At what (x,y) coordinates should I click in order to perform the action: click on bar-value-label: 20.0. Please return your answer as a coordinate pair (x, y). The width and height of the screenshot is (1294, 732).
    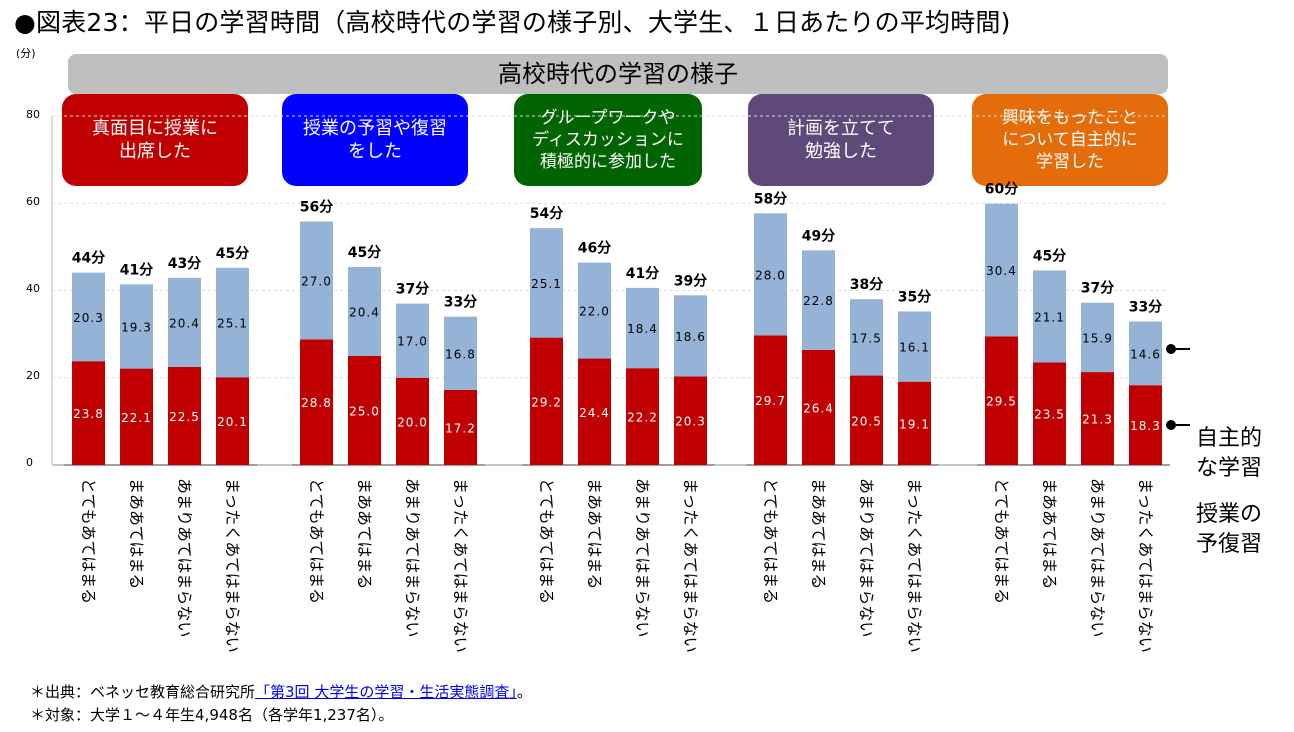
    Looking at the image, I should click on (412, 422).